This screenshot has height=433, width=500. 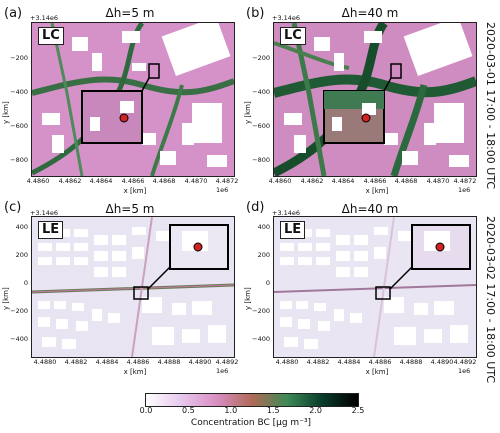 What do you see at coordinates (188, 410) in the screenshot?
I see `colorbar-tick: 0.5` at bounding box center [188, 410].